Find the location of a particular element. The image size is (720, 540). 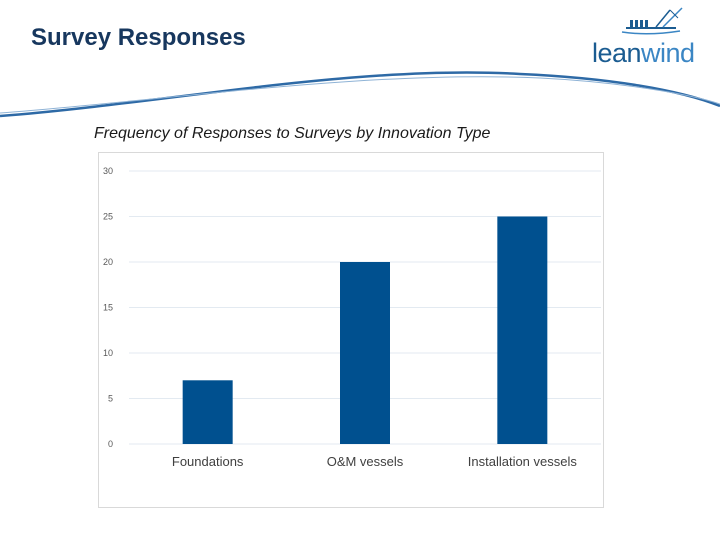

y-tick-label: 25 is located at coordinates (108, 217).